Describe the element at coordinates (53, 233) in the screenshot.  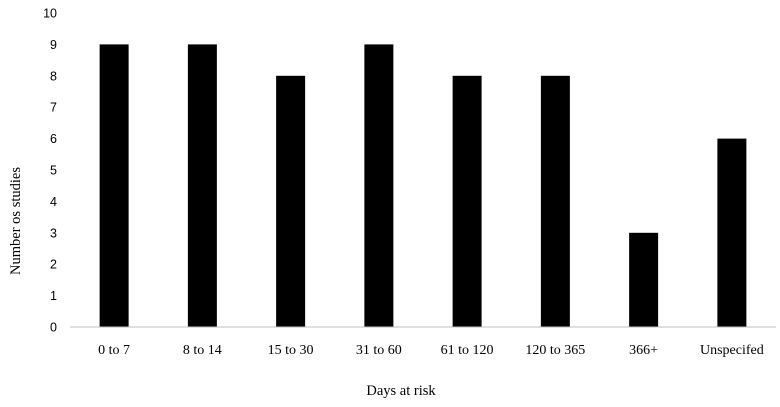
I see `y-tick-label: 3` at that location.